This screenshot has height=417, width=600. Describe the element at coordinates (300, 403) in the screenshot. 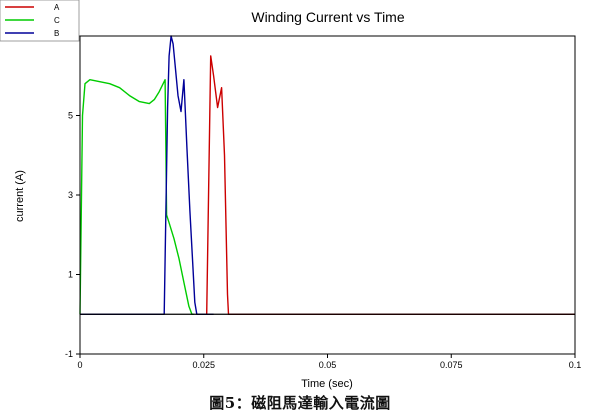

I see `figure-caption: 圖5：磁阻馬達輸入電流圖` at that location.